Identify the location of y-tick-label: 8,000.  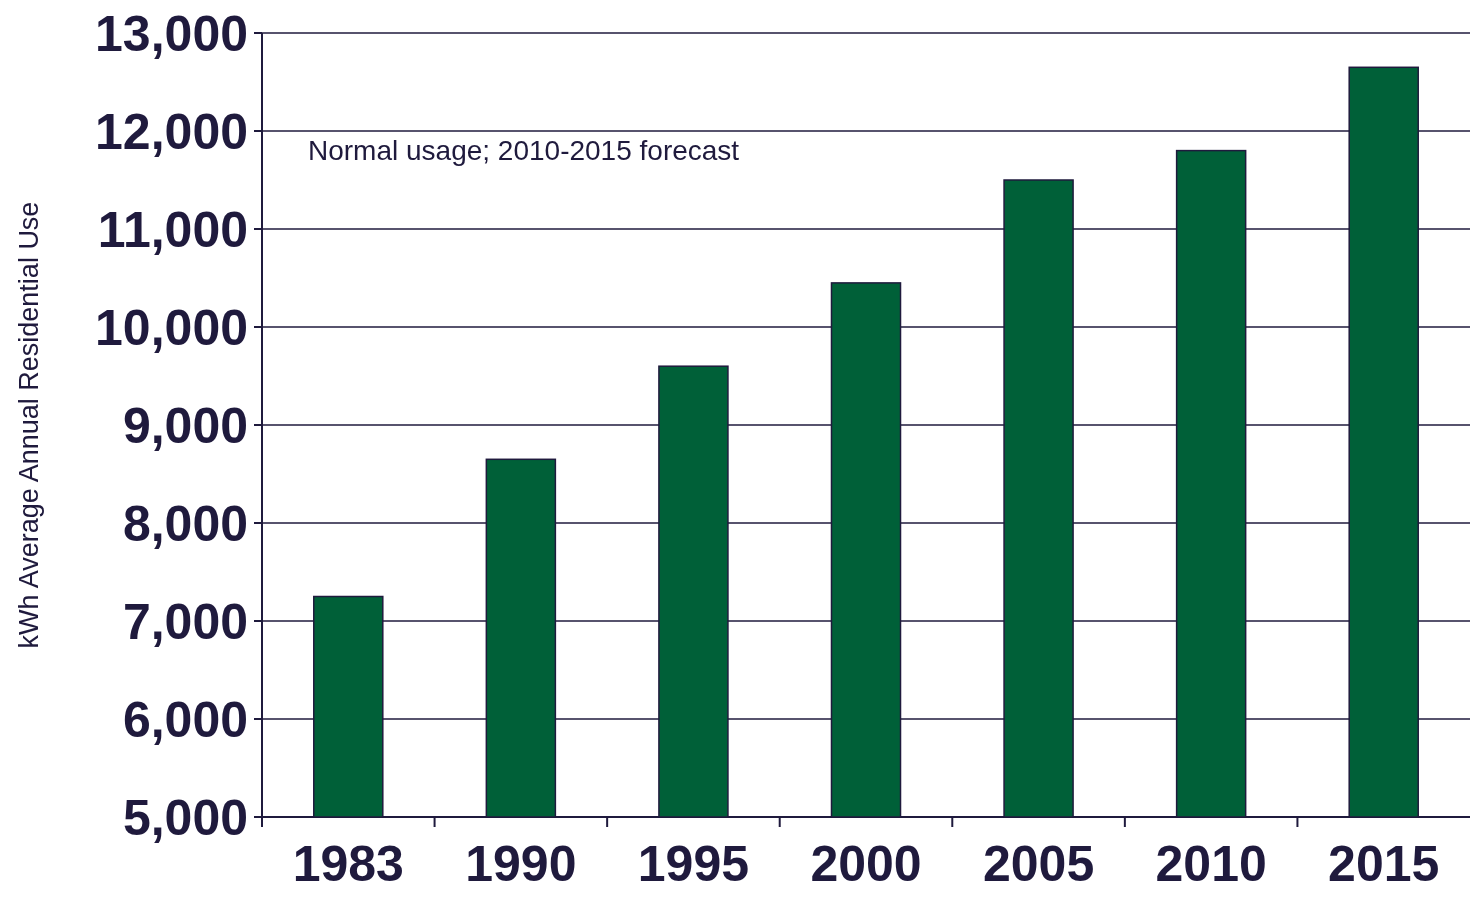
(185, 523).